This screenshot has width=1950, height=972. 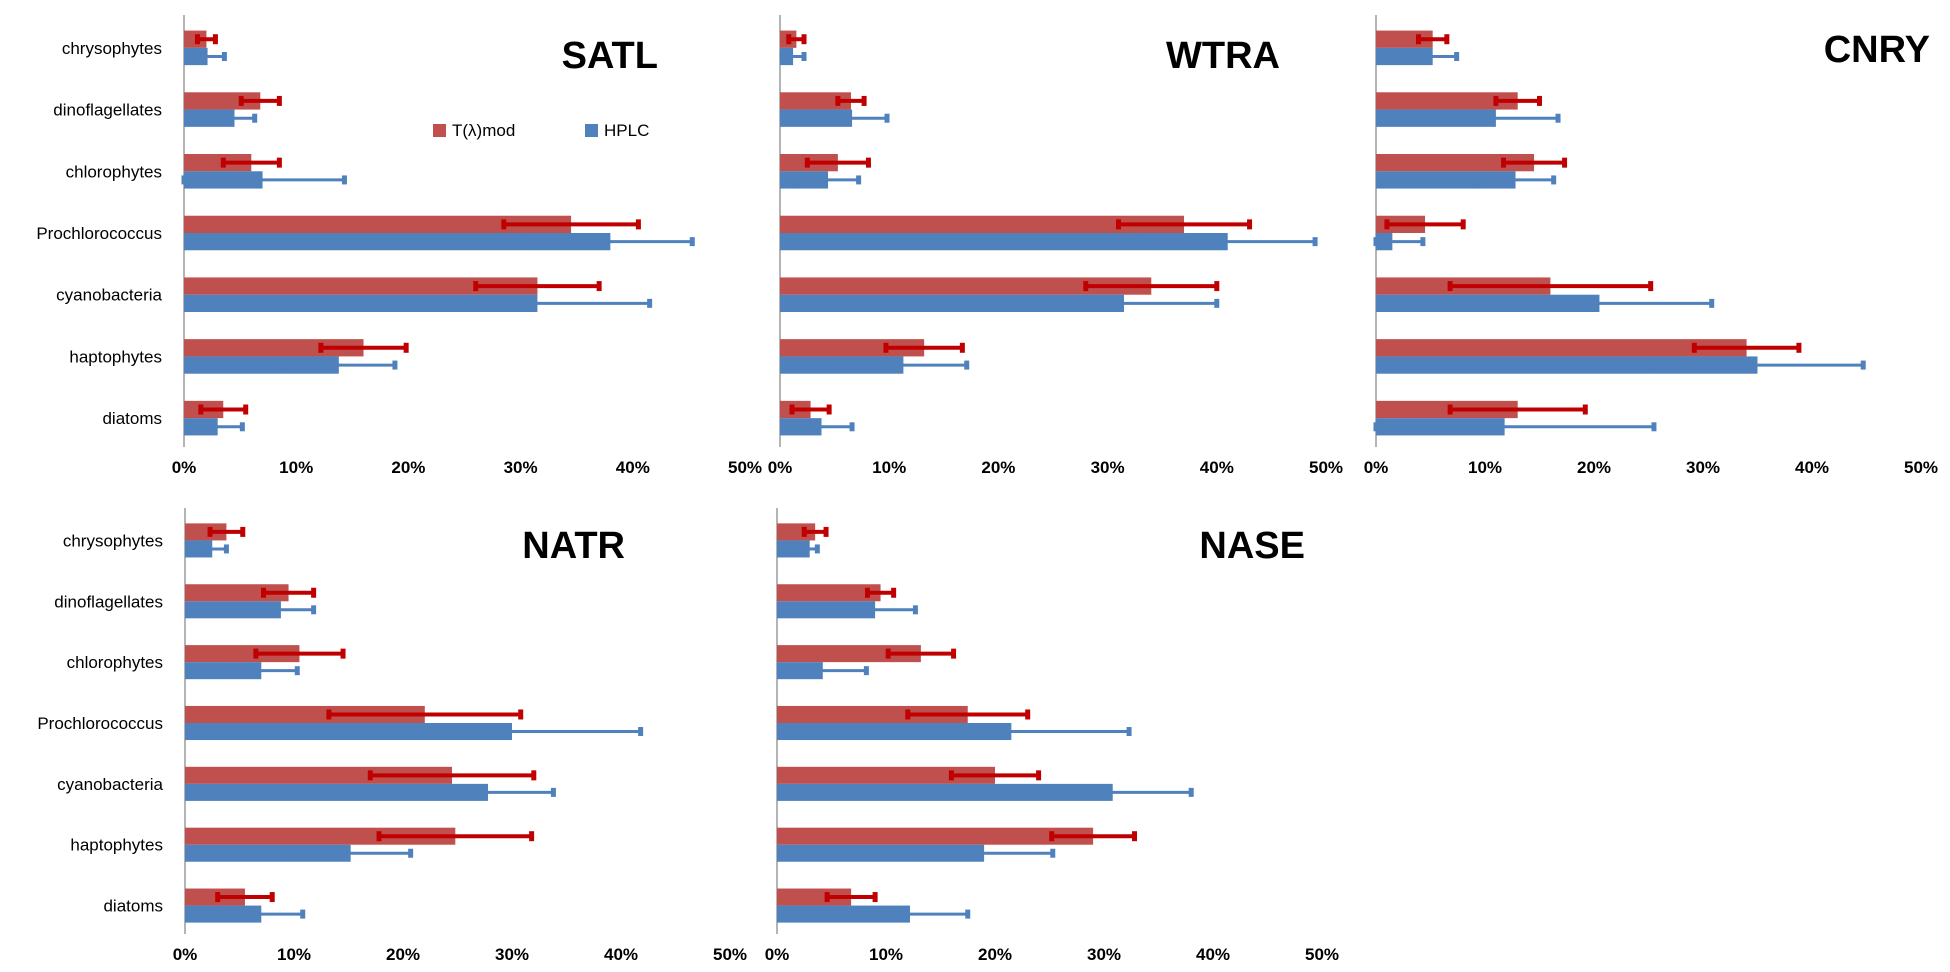 What do you see at coordinates (1877, 50) in the screenshot?
I see `panel-title: CNRY` at bounding box center [1877, 50].